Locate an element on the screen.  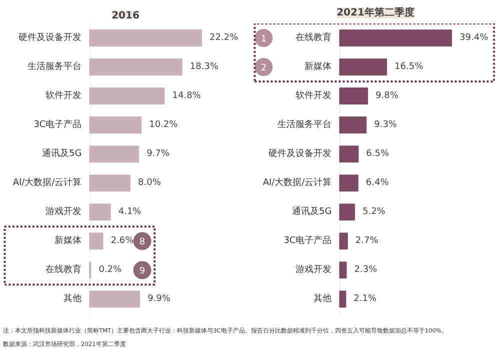
data-label: 0.2% is located at coordinates (110, 270).